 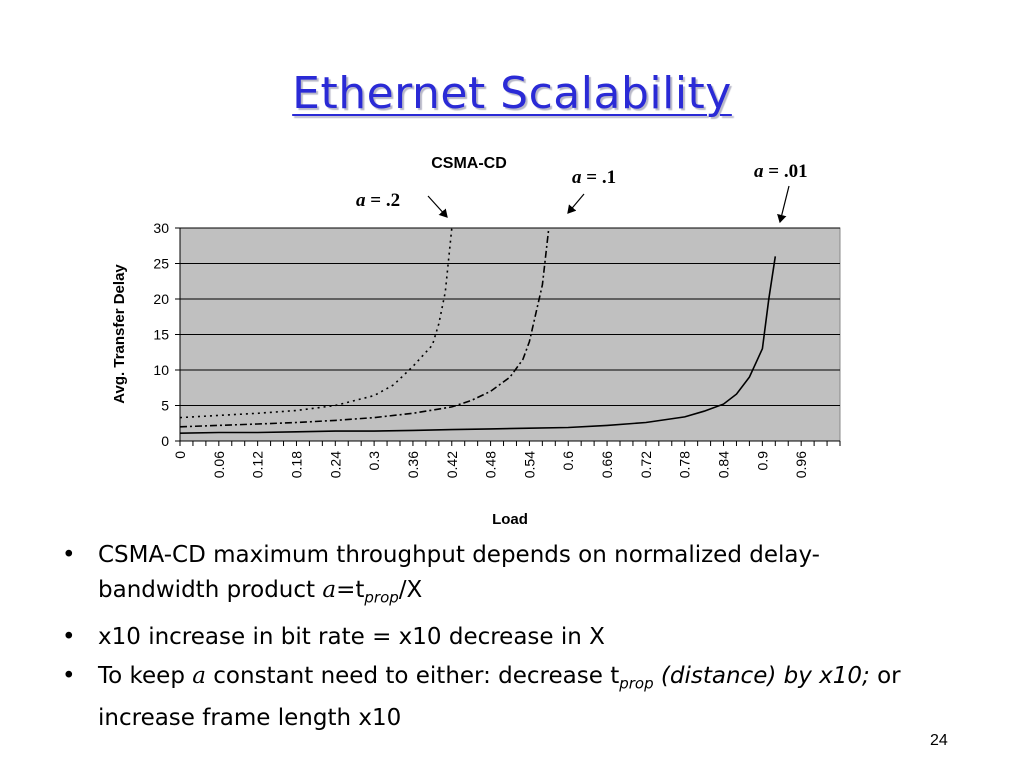 I want to click on x-tick-label: 0.6, so click(x=568, y=461).